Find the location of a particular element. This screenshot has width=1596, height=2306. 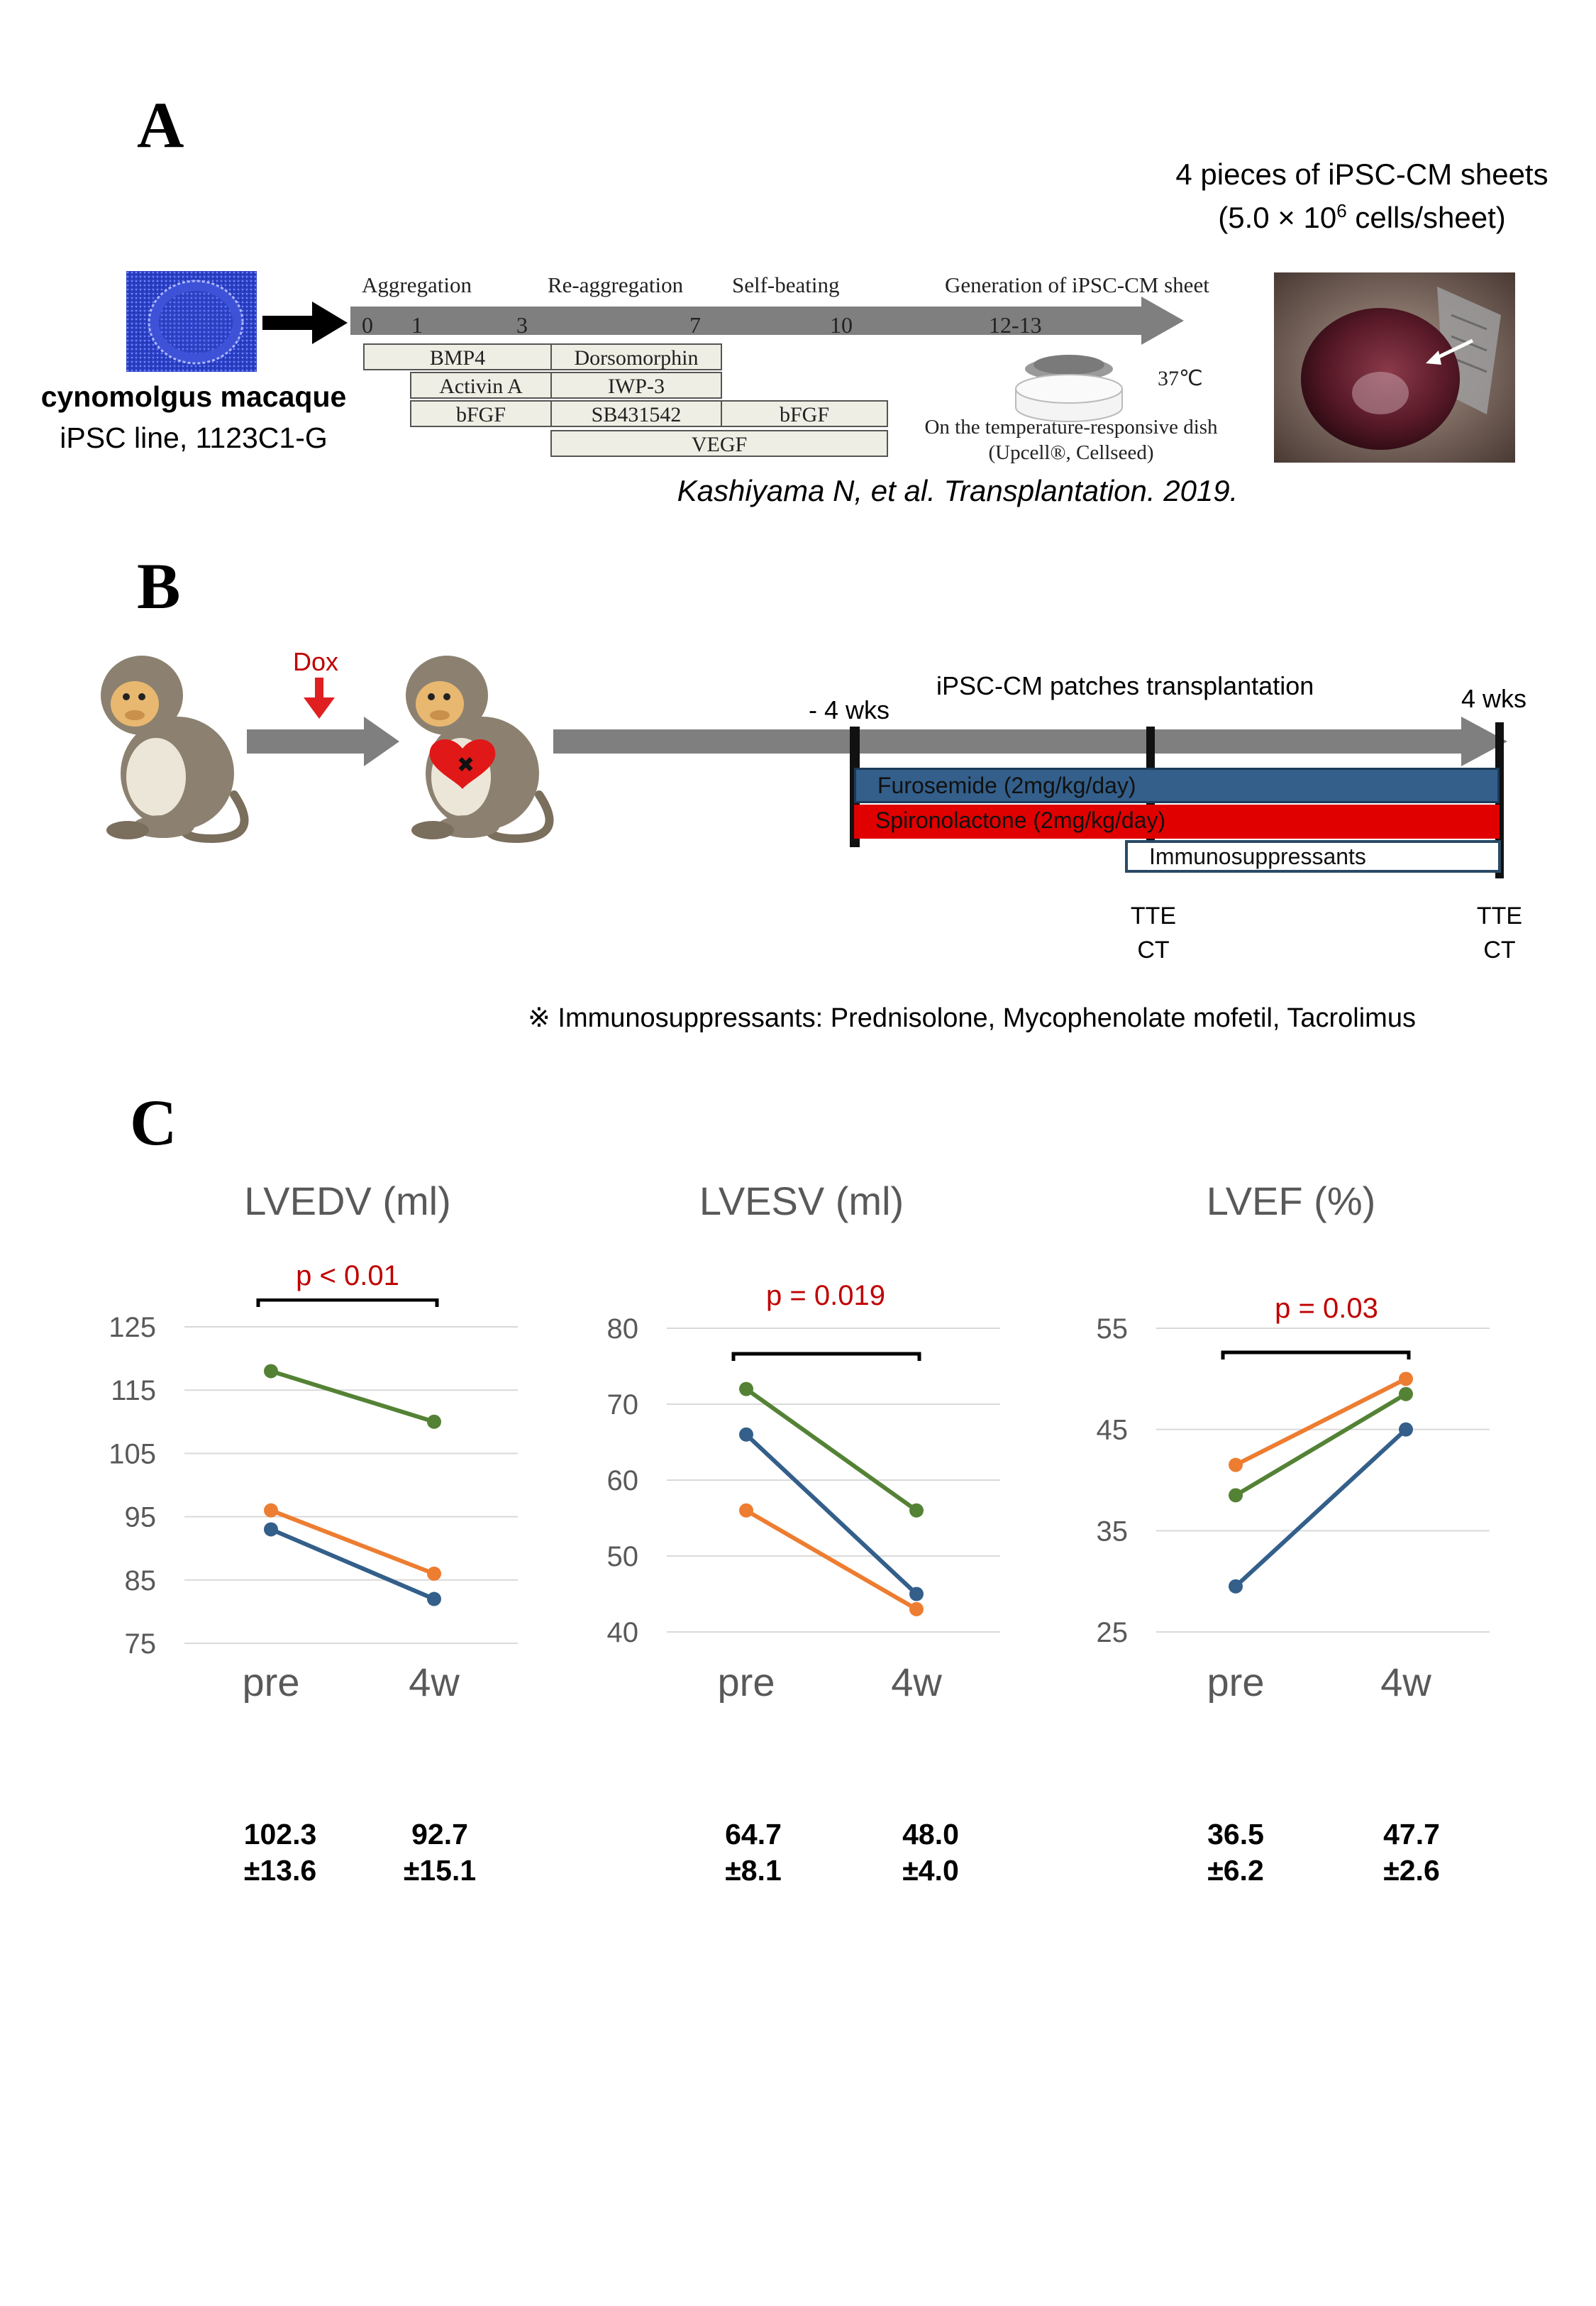

y-tick-label: 50 is located at coordinates (623, 1556).